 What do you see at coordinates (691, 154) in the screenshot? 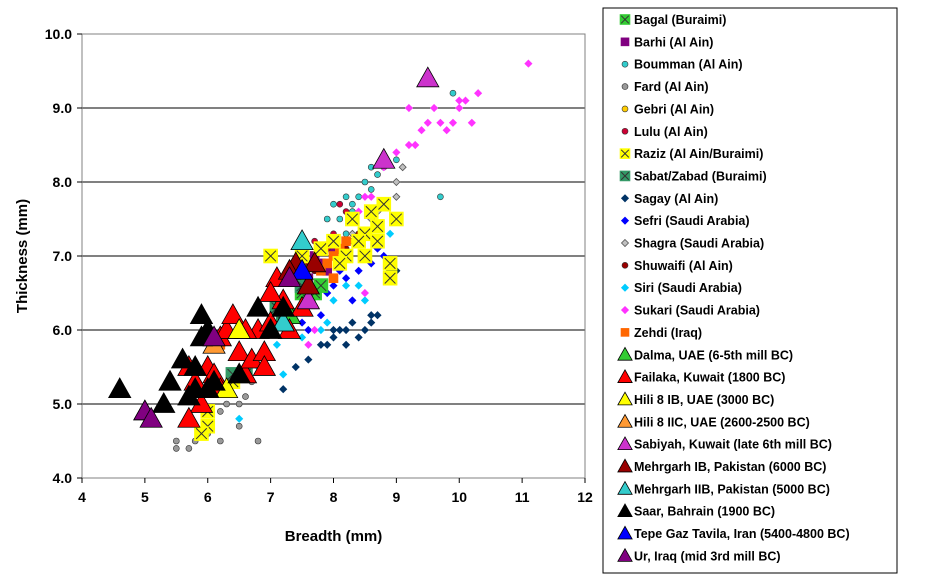
I see `legend-entry: Raziz (Al Ain/Buraimi)` at bounding box center [691, 154].